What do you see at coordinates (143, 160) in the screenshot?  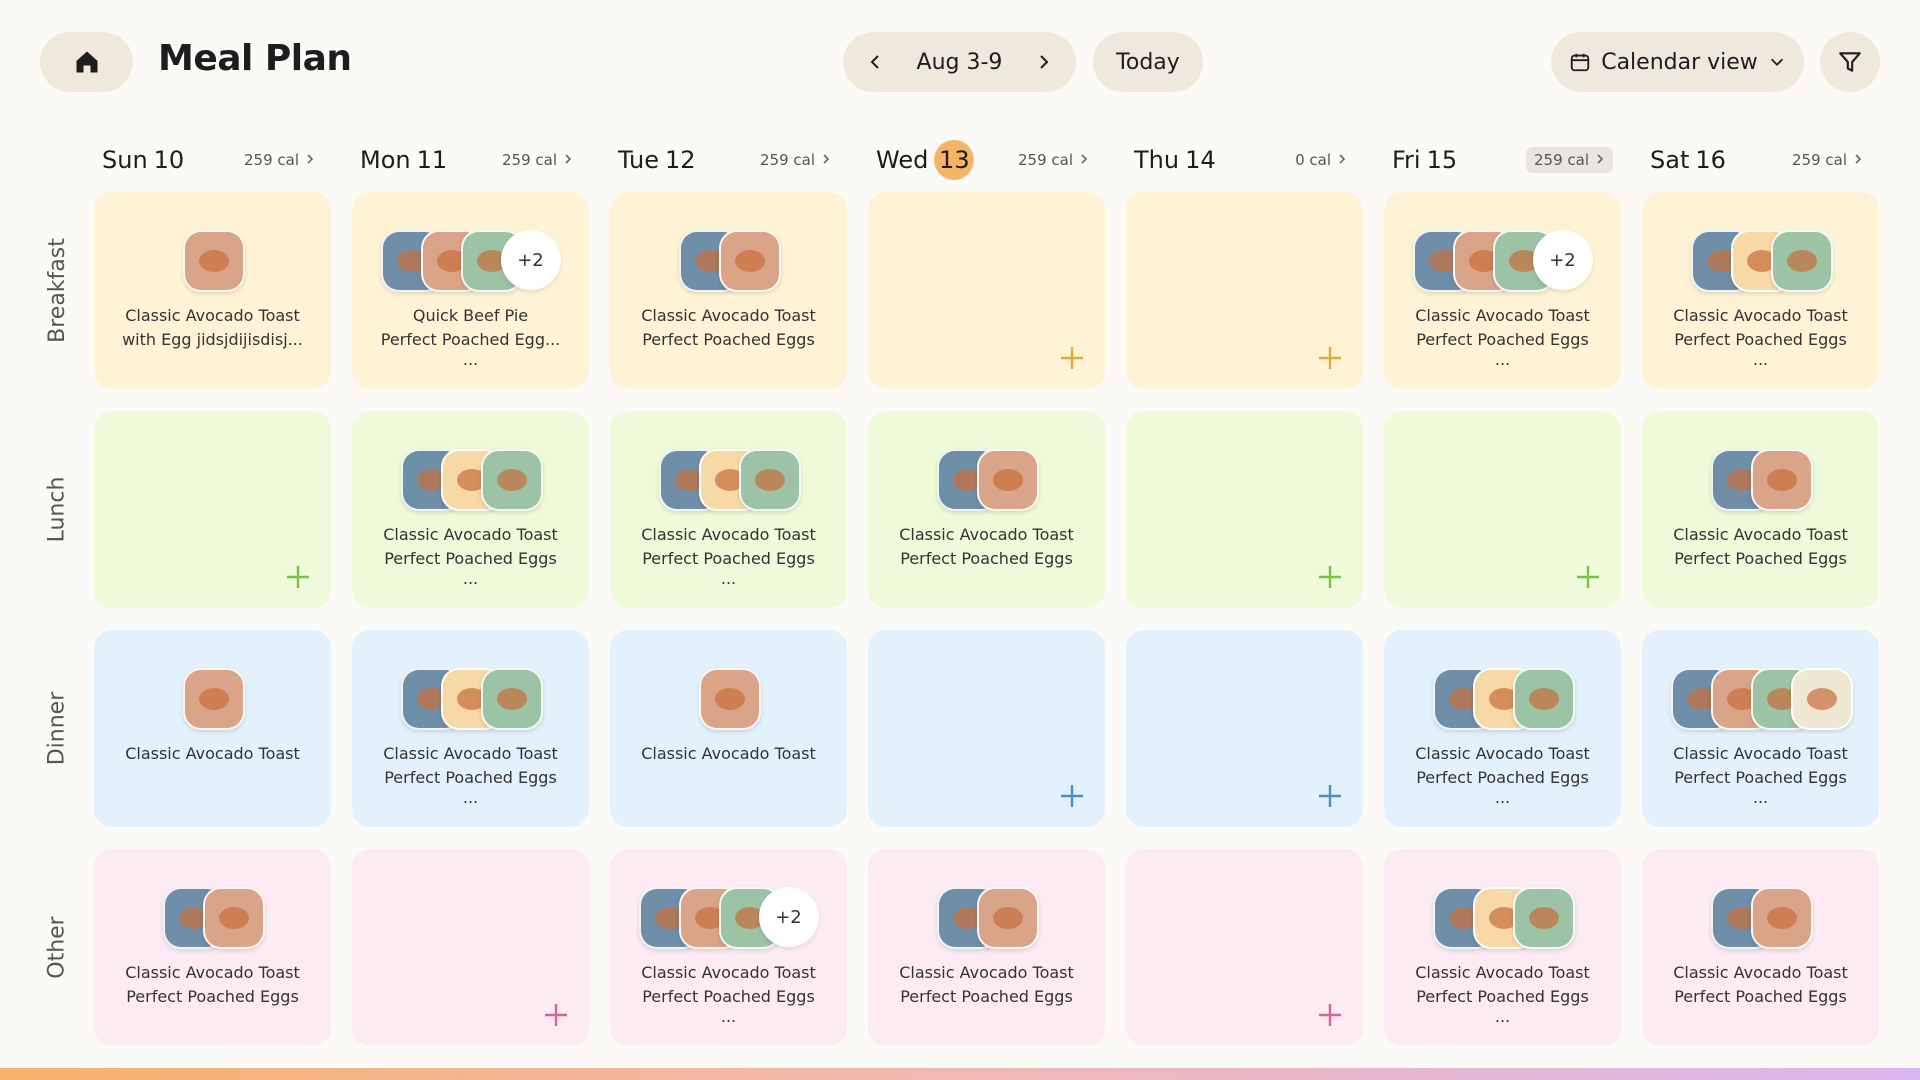 I see `day-title: Sun 10` at bounding box center [143, 160].